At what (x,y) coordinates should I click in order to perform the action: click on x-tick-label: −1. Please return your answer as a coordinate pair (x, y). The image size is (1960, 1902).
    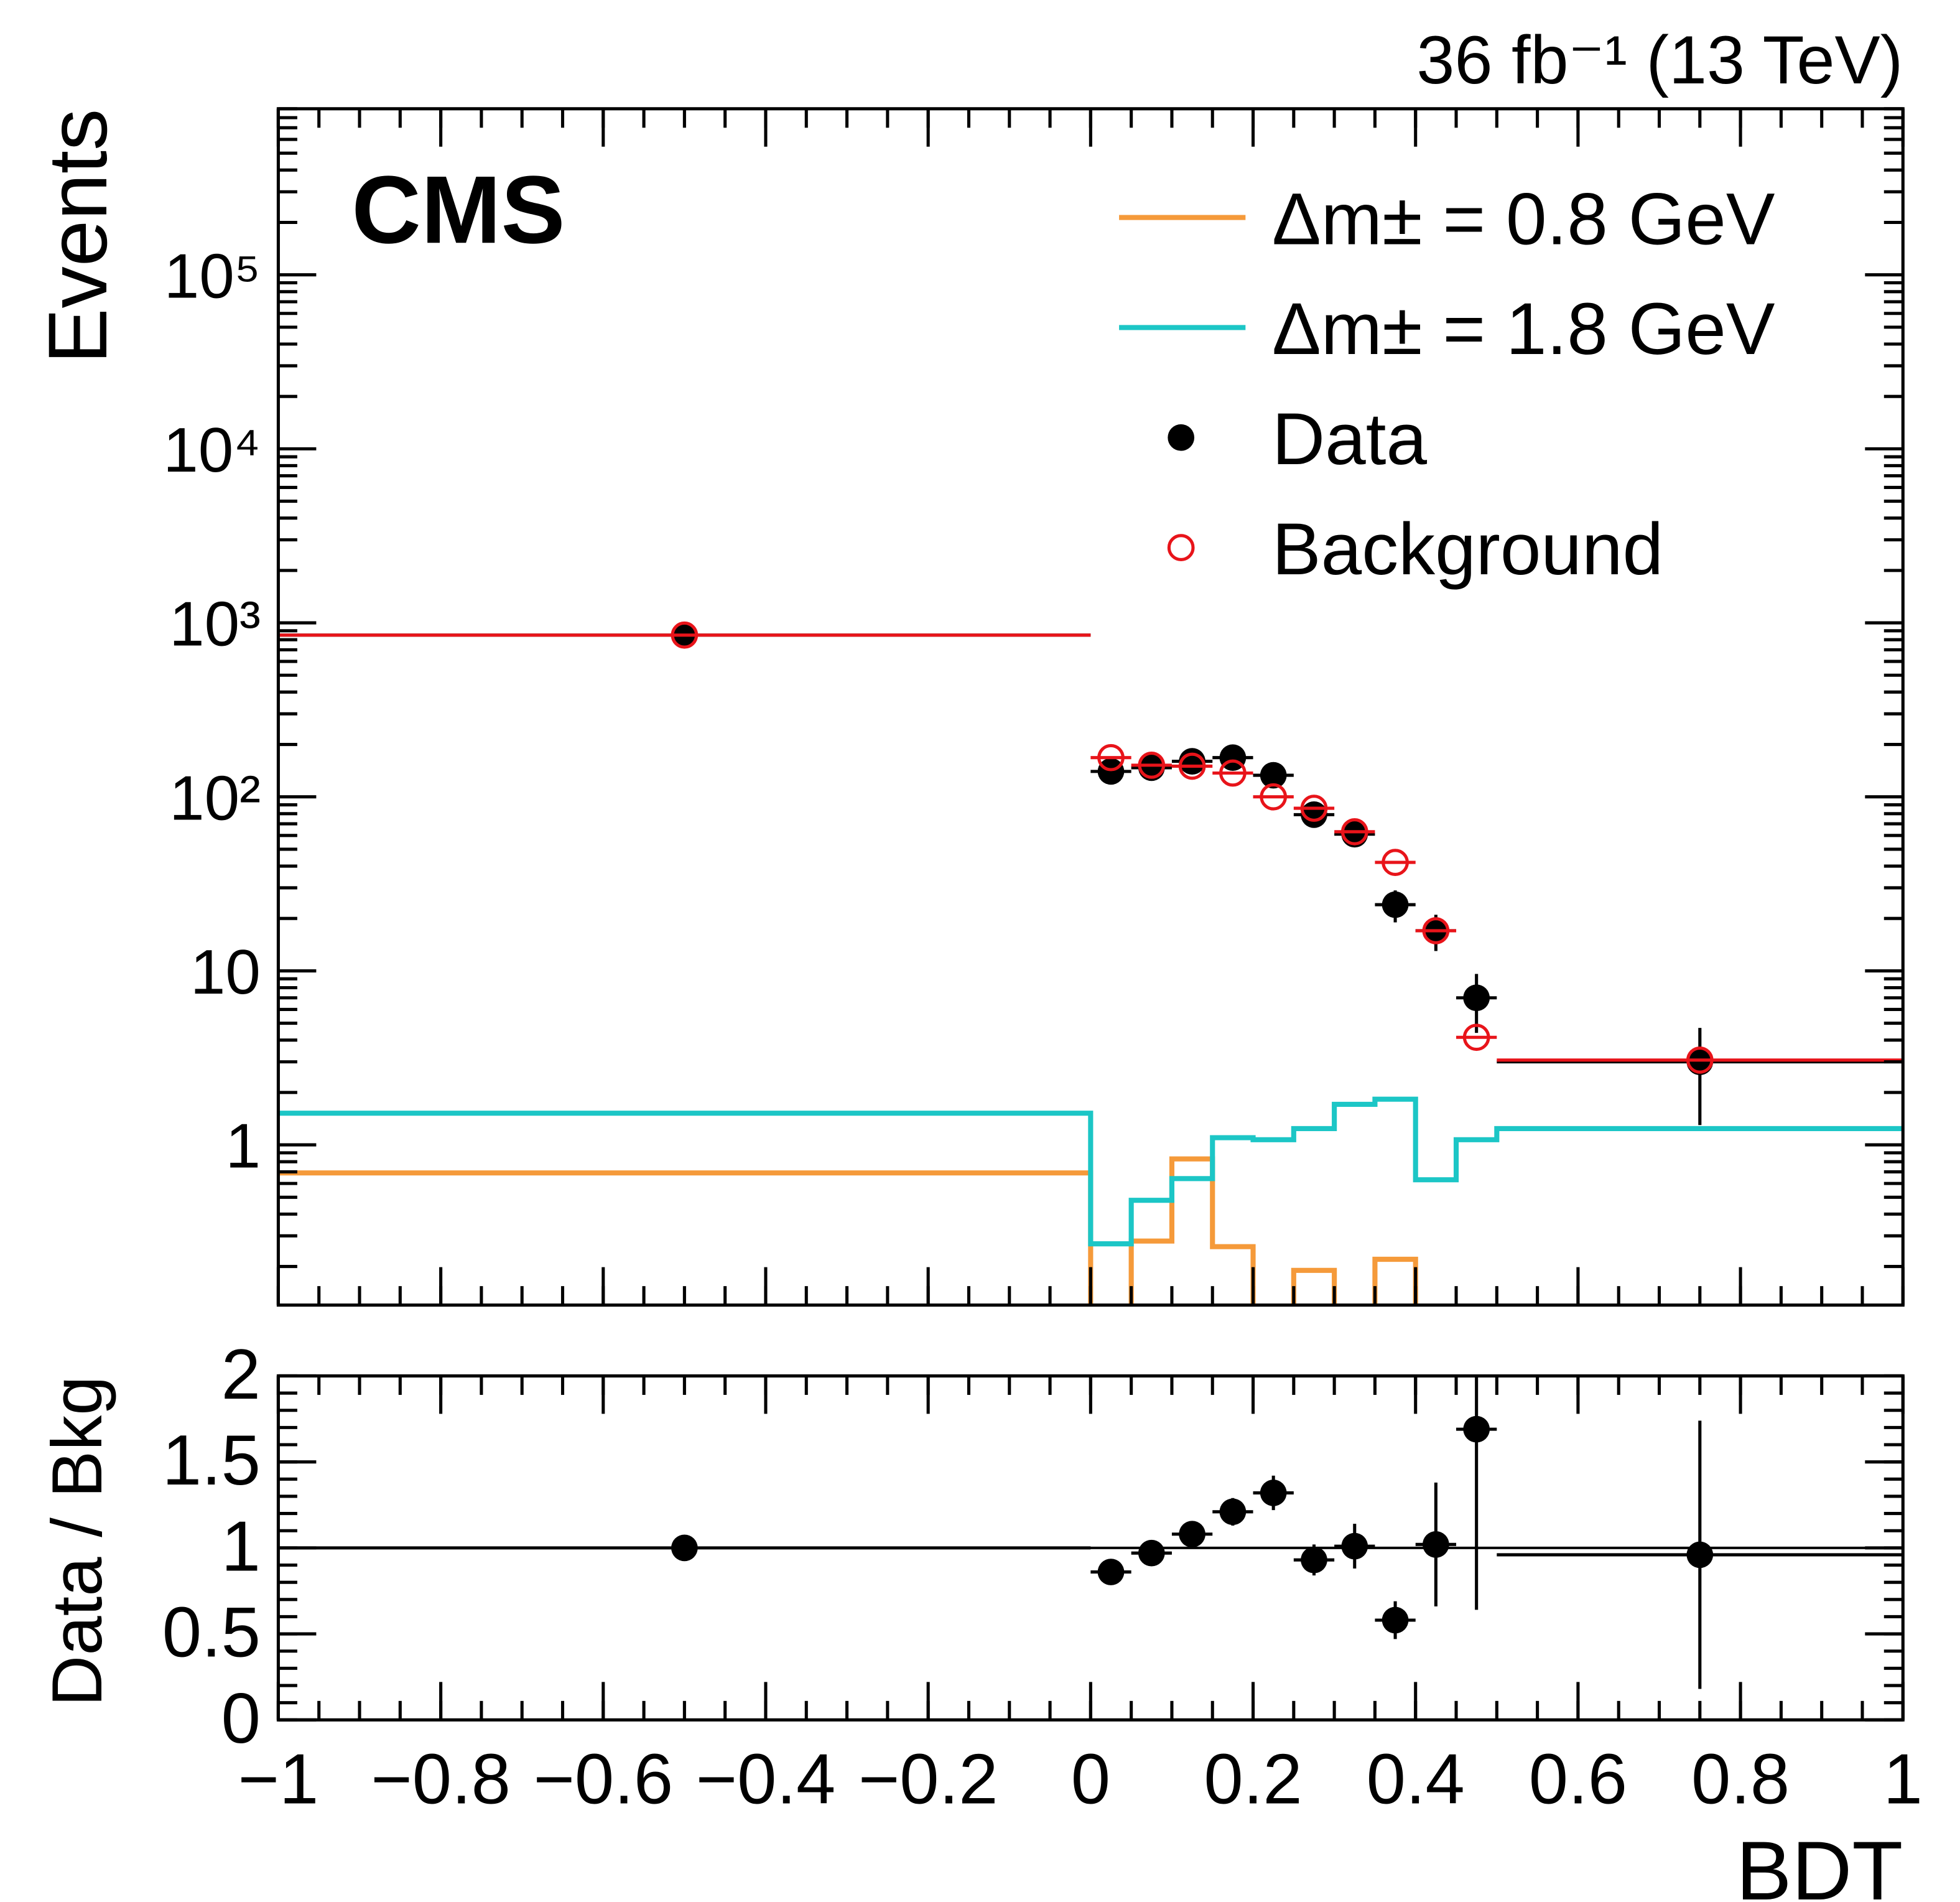
    Looking at the image, I should click on (278, 1779).